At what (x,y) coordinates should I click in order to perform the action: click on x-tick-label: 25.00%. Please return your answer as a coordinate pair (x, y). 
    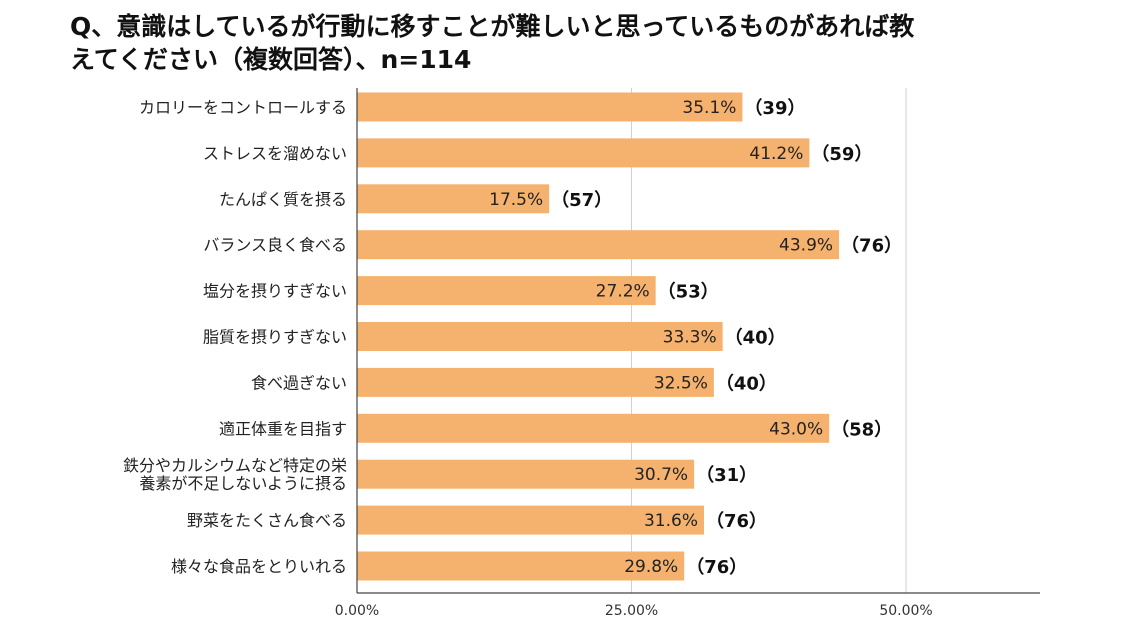
    Looking at the image, I should click on (631, 611).